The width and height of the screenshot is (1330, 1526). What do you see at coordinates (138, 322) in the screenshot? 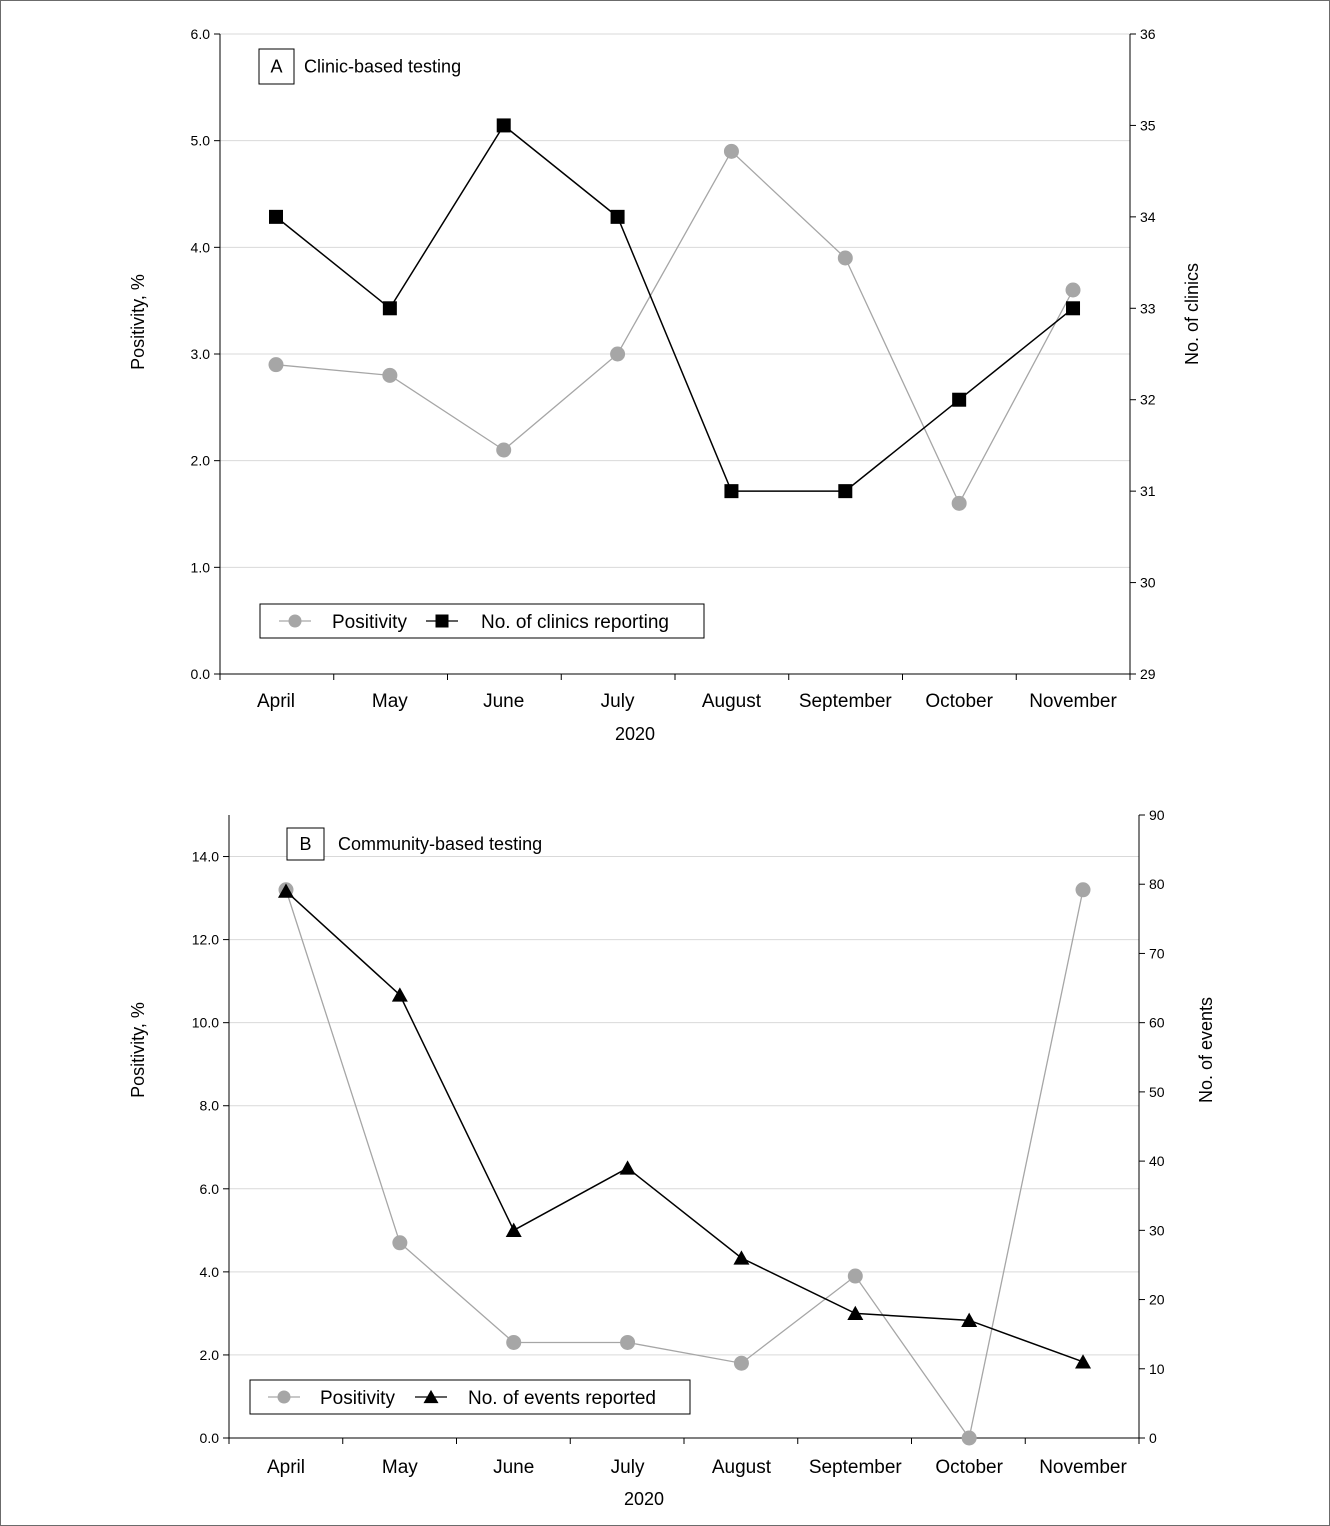
I see `panel-a-y-axis-title: Positivity, %` at bounding box center [138, 322].